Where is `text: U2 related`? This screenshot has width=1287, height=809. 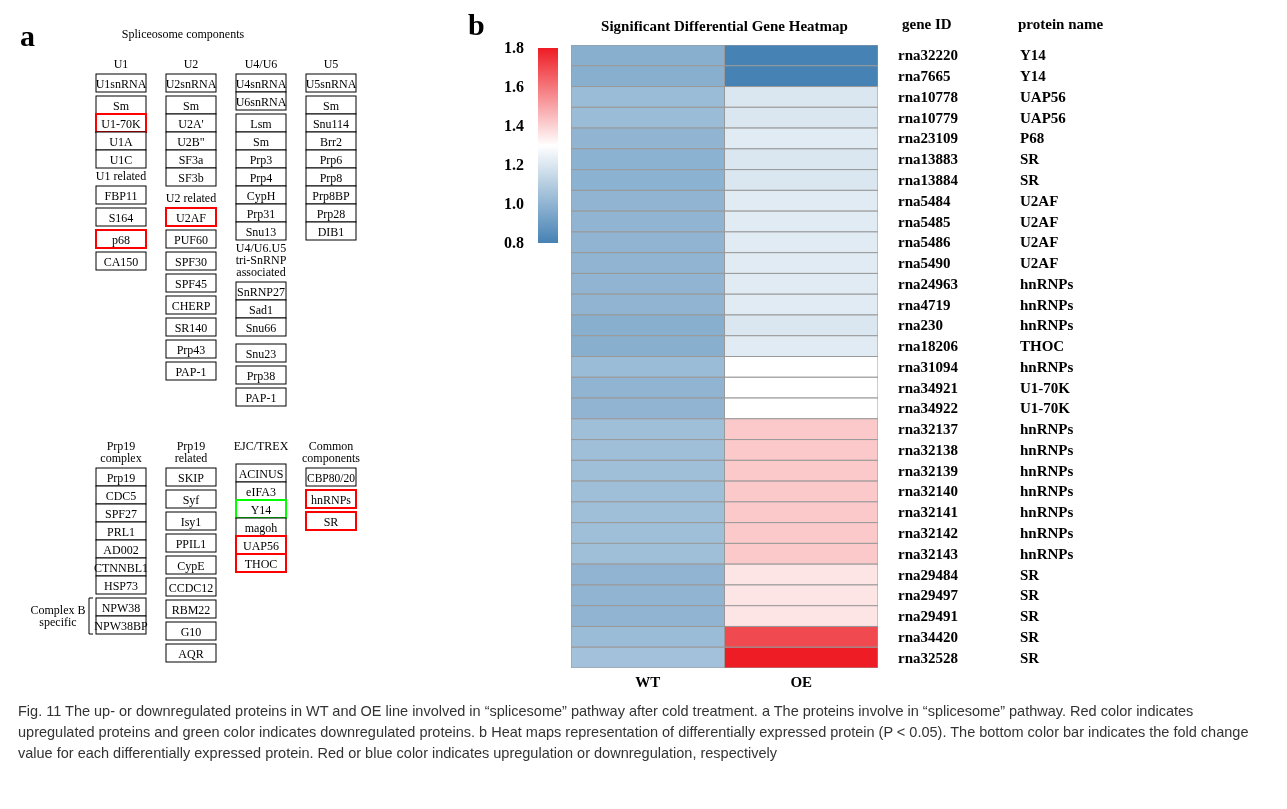 text: U2 related is located at coordinates (191, 198).